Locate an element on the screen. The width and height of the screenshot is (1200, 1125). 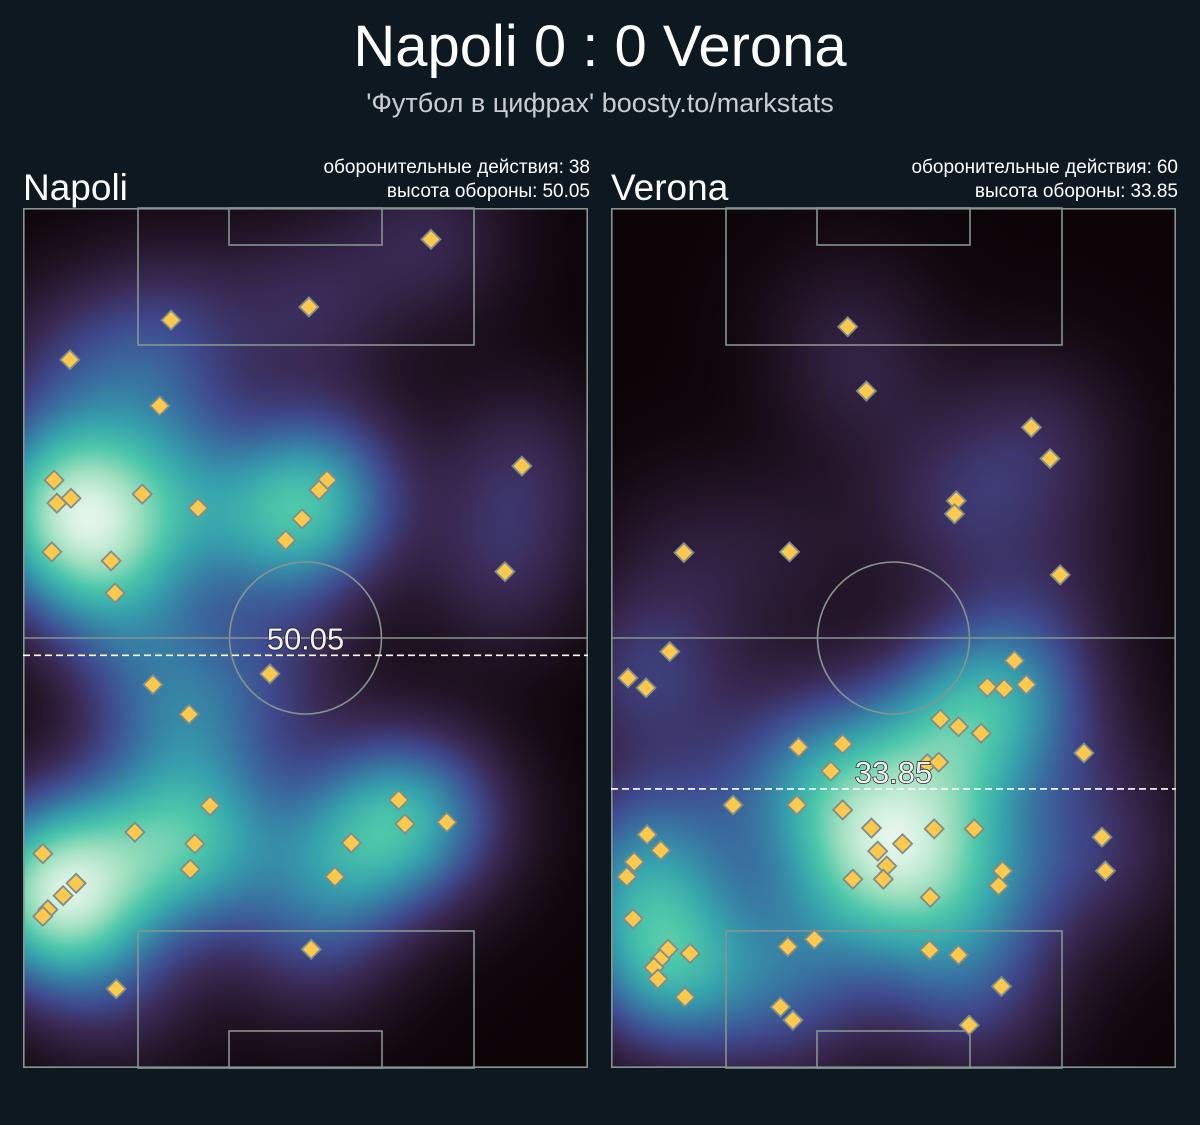
stat-value: 50.05 is located at coordinates (566, 191).